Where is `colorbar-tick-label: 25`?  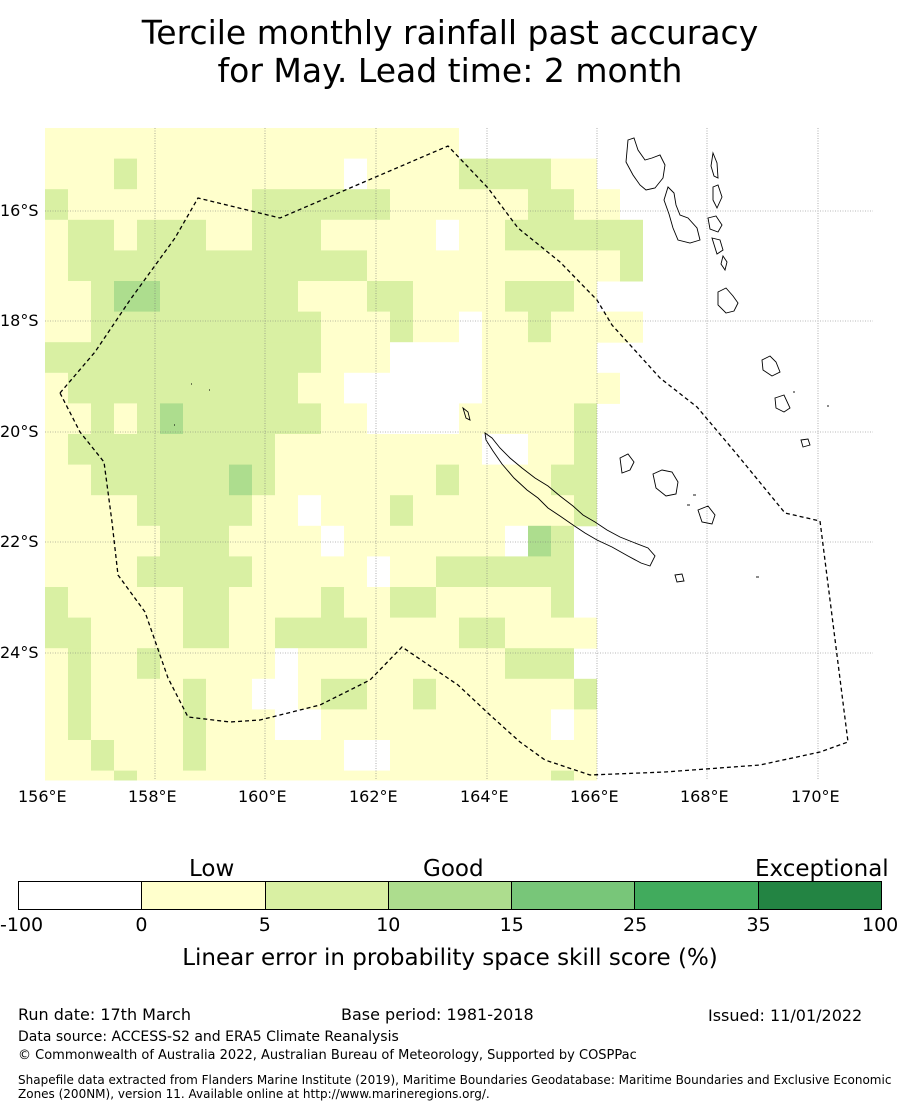 colorbar-tick-label: 25 is located at coordinates (635, 925).